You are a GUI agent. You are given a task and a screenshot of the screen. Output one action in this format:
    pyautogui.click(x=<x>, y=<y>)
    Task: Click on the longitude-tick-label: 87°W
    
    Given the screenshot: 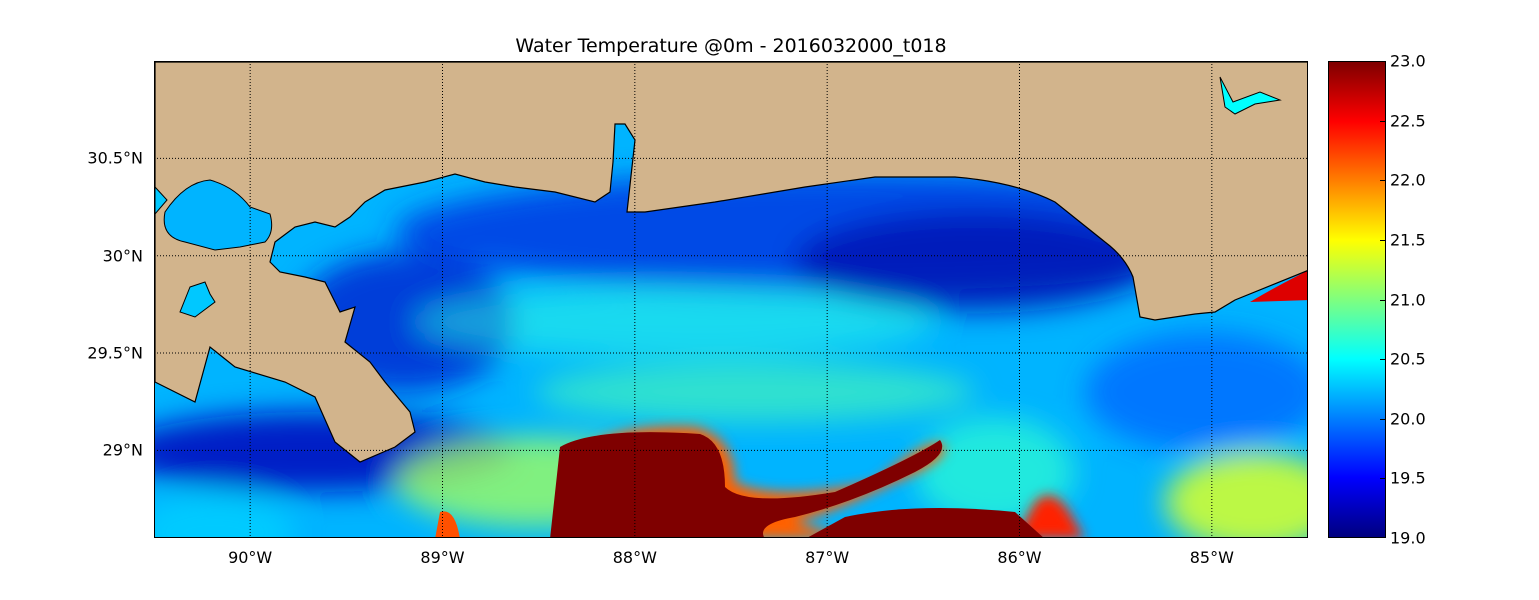 What is the action you would take?
    pyautogui.click(x=827, y=557)
    